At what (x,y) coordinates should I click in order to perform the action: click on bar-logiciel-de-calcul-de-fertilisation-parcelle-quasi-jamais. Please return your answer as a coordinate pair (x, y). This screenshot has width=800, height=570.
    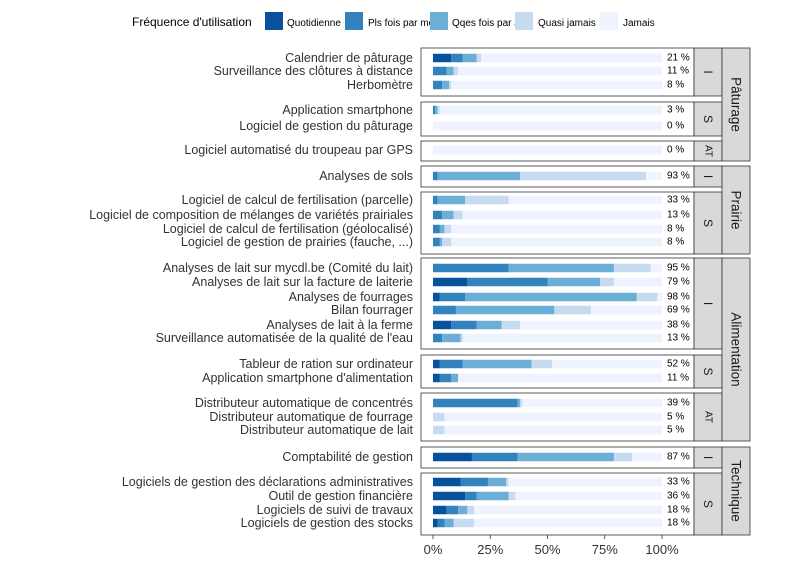
    Looking at the image, I should click on (487, 200).